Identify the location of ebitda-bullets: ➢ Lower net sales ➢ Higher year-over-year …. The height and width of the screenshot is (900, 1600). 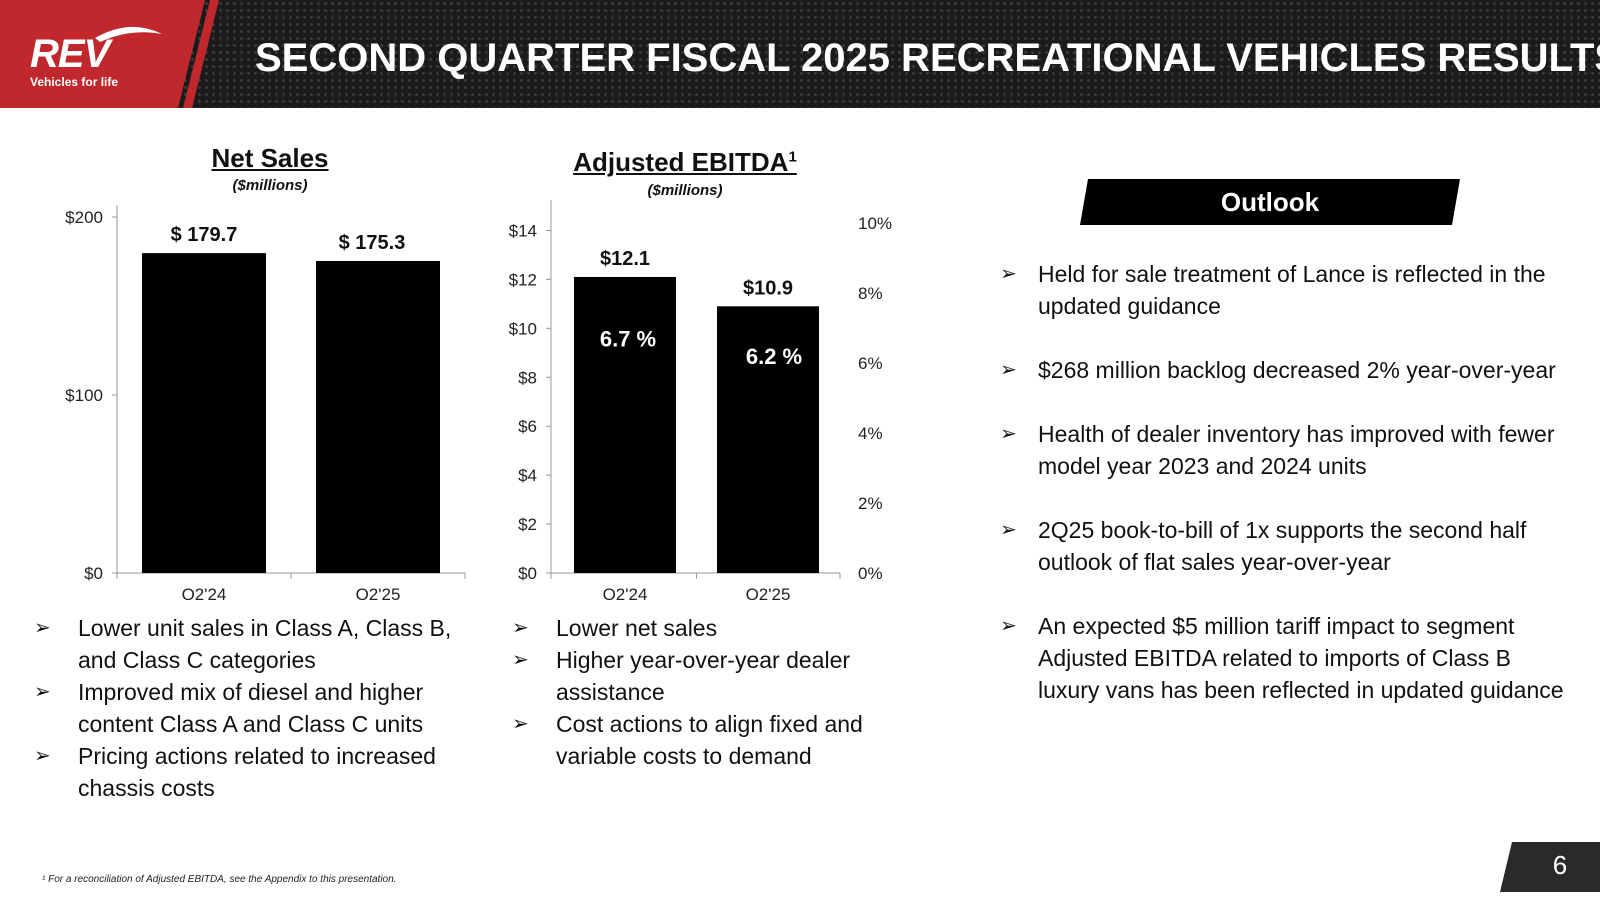
(712, 692).